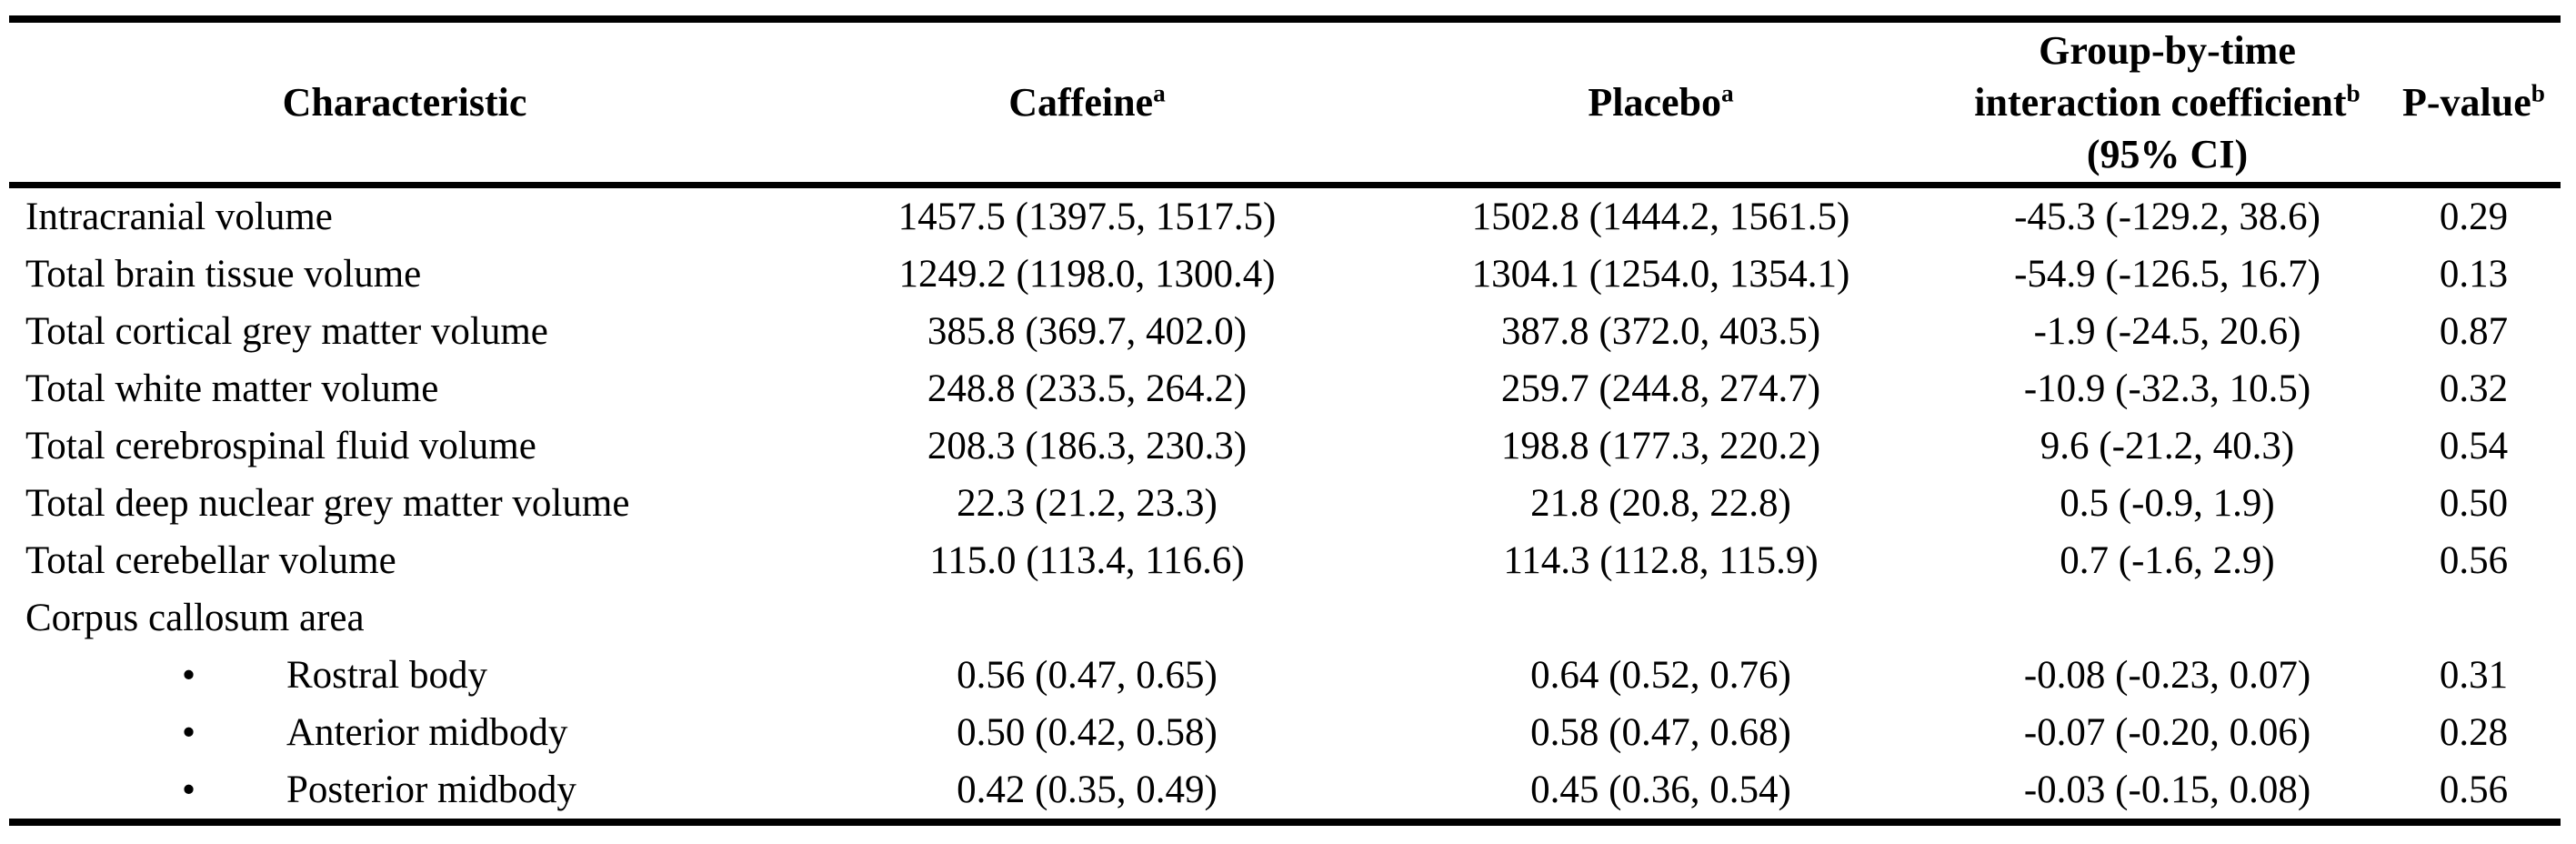  I want to click on cell-placebo: 0.64 (0.52, 0.76), so click(1660, 675).